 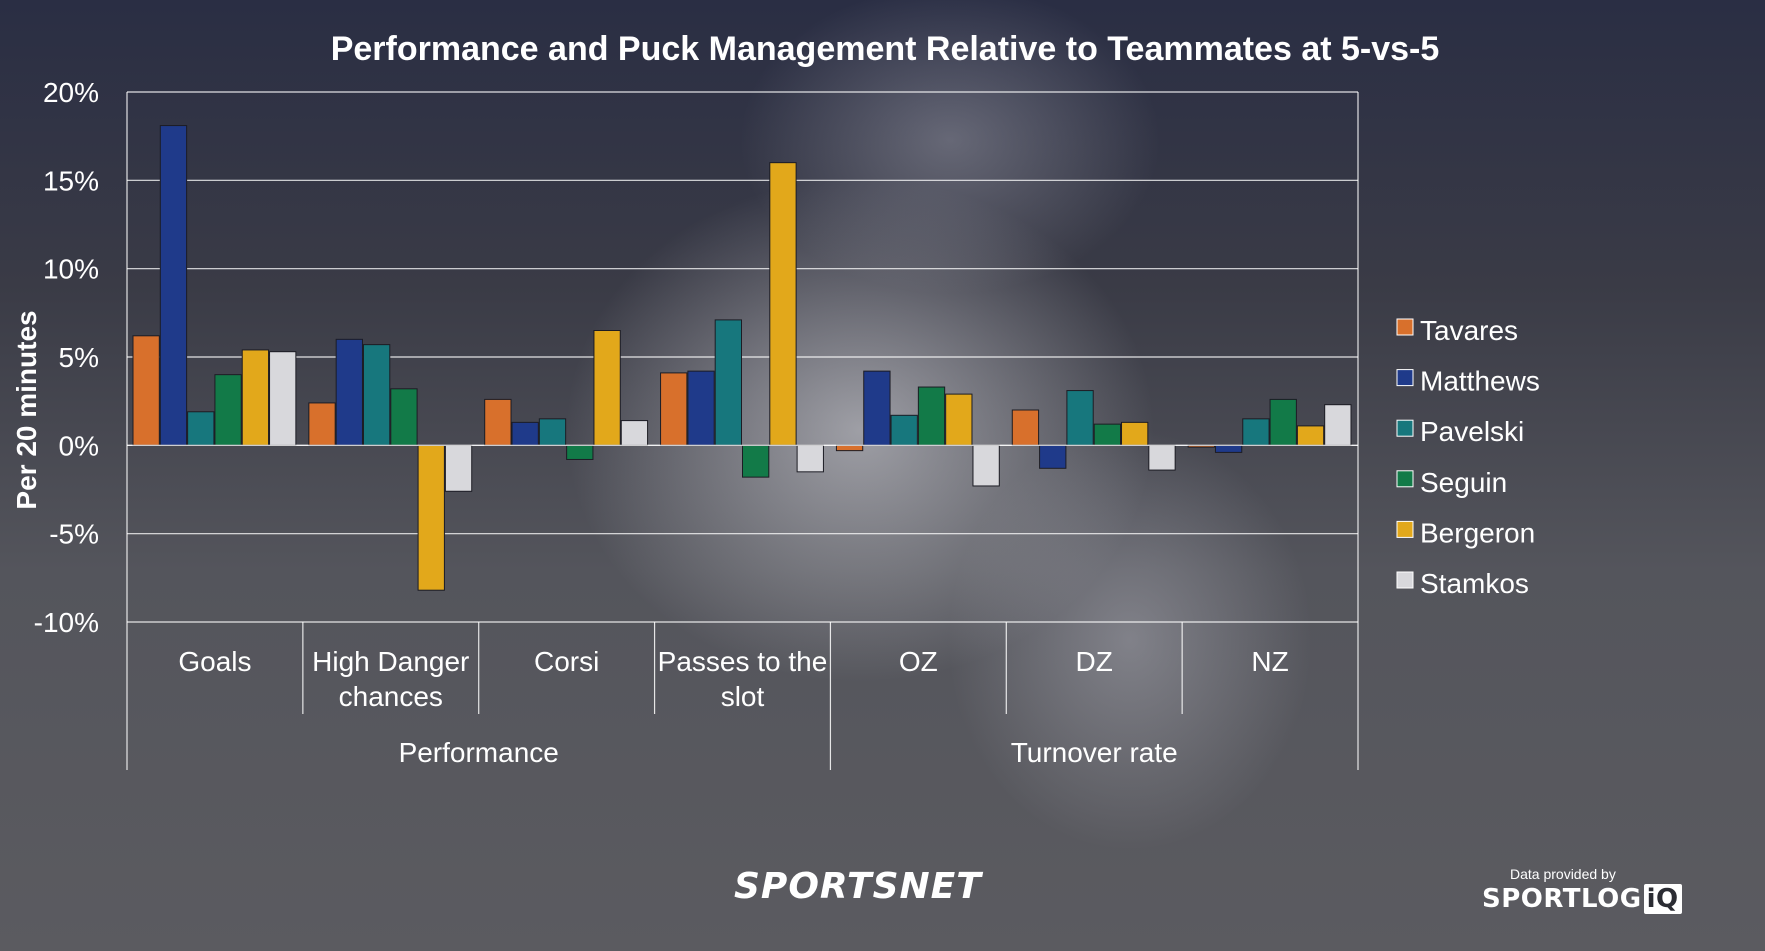 What do you see at coordinates (1405, 428) in the screenshot?
I see `legend-swatch-pavelski` at bounding box center [1405, 428].